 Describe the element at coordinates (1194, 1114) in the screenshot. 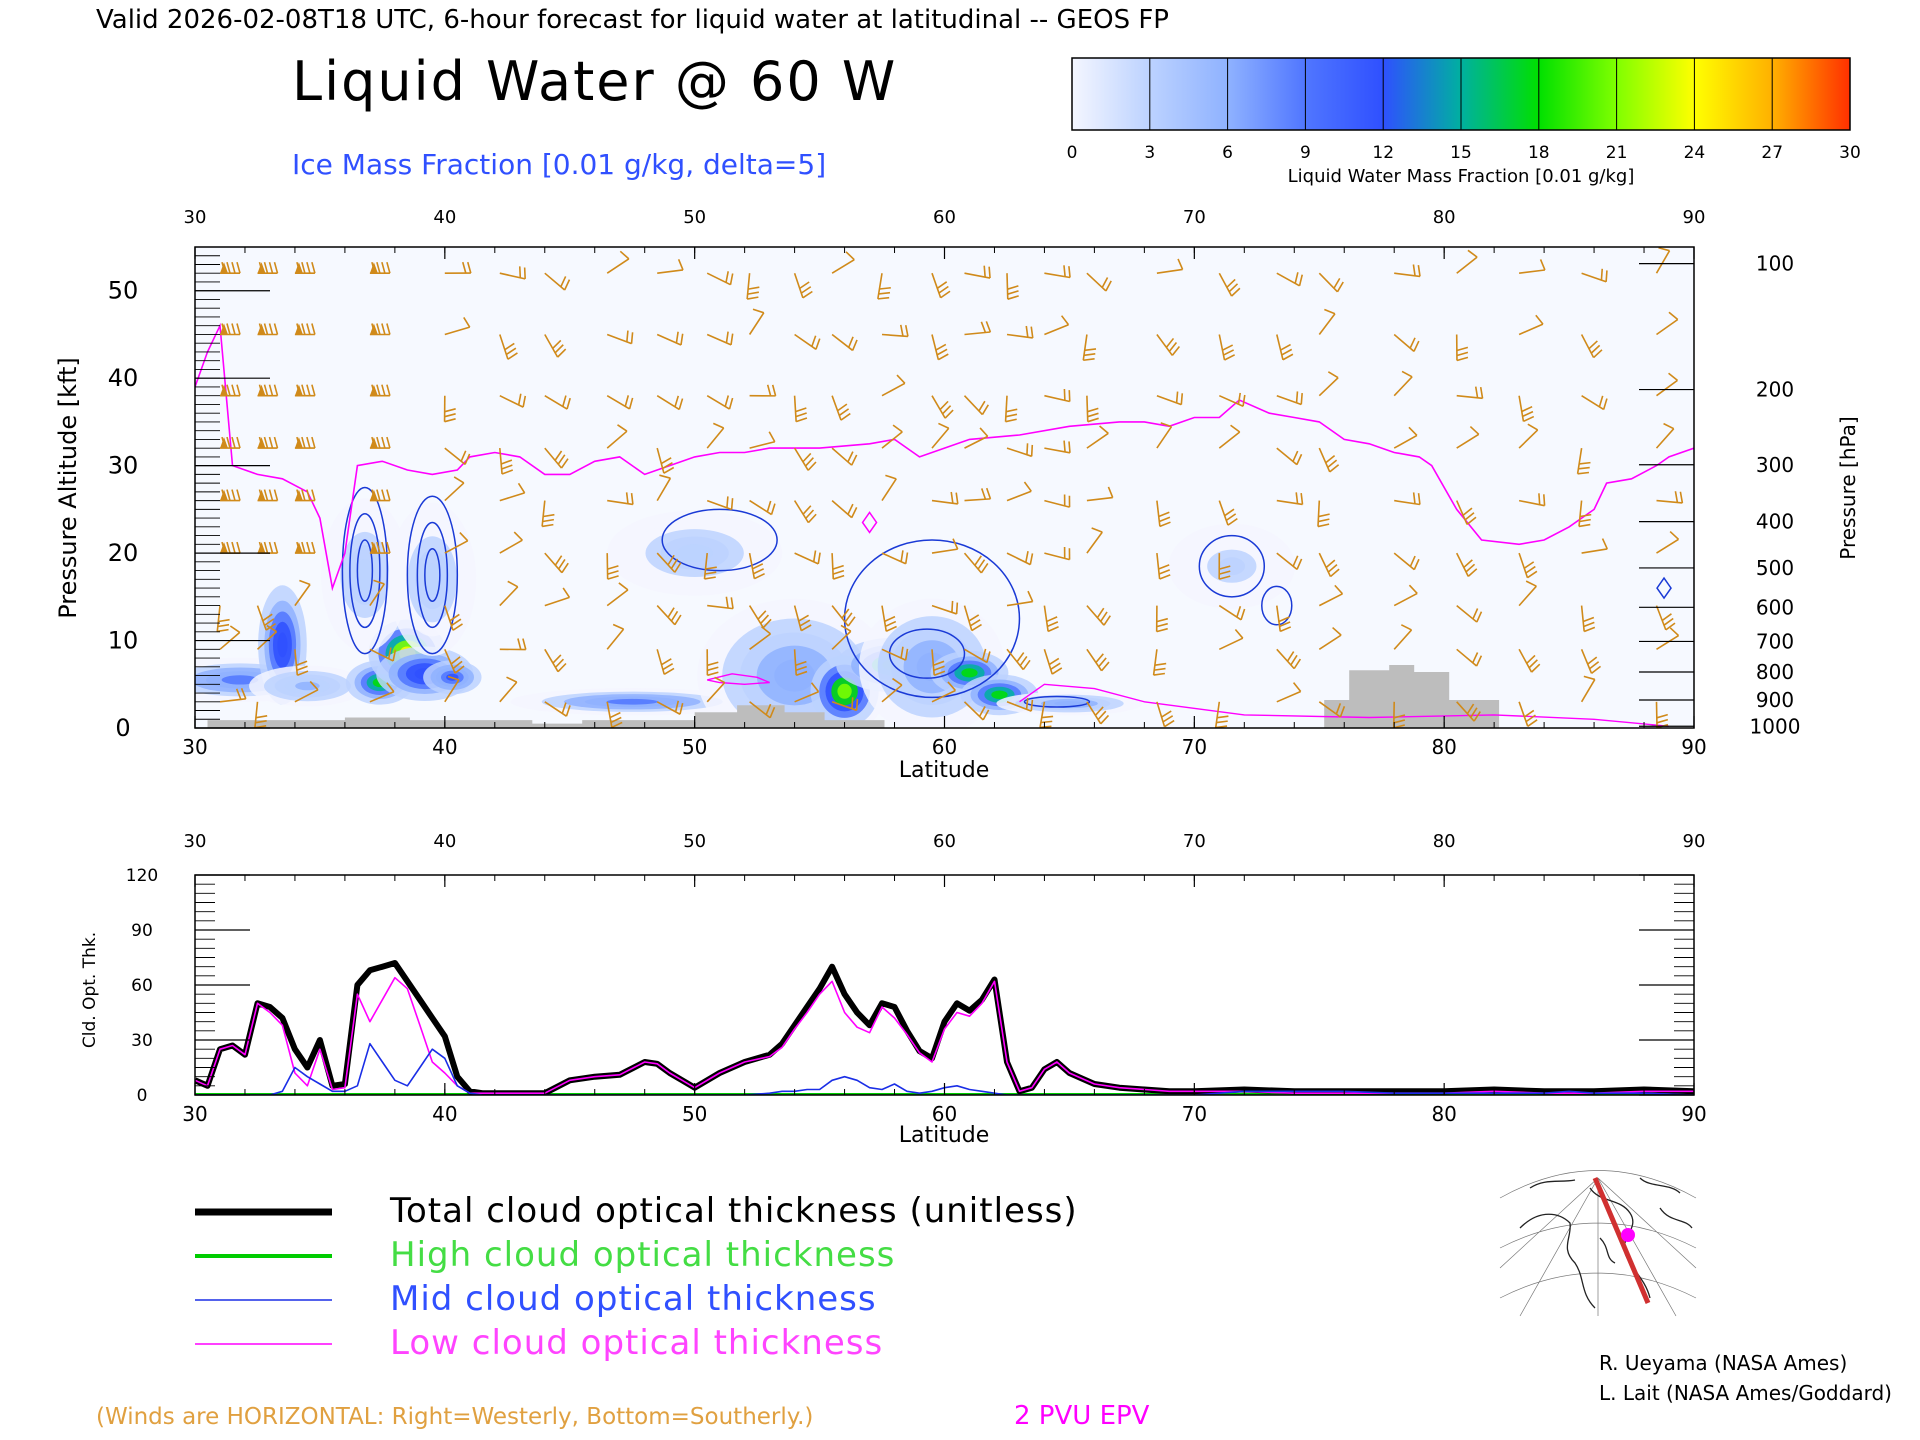

I see `x-tick-label: 70` at that location.